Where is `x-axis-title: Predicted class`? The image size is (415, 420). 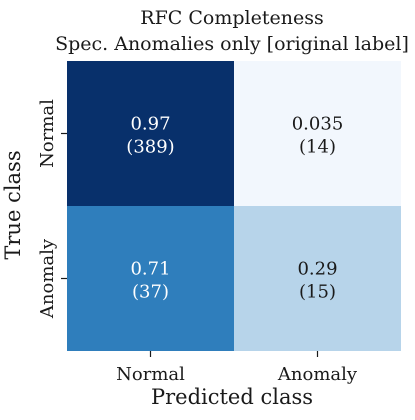
x-axis-title: Predicted class is located at coordinates (232, 397).